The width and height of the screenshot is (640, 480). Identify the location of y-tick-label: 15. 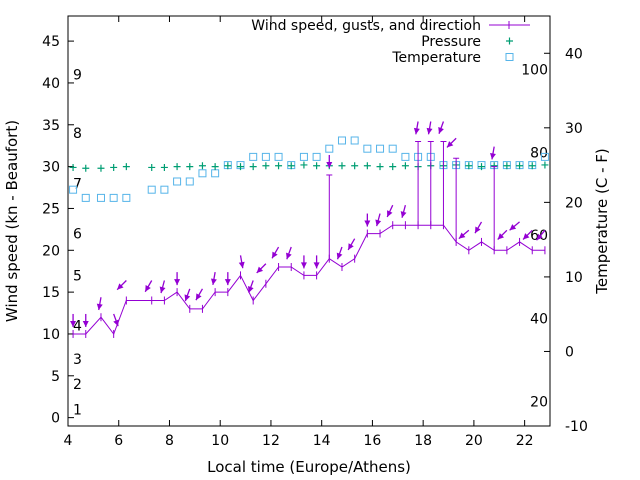
(51, 293).